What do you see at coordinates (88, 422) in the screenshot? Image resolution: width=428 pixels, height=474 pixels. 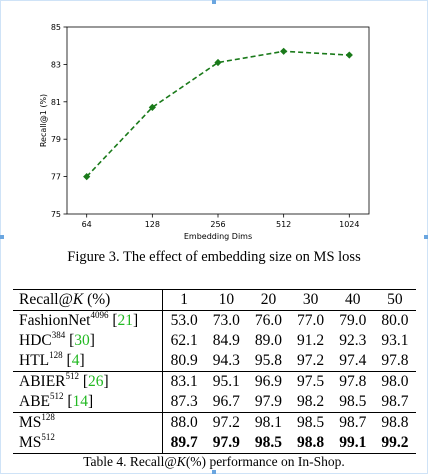 I see `method-name: MS128` at bounding box center [88, 422].